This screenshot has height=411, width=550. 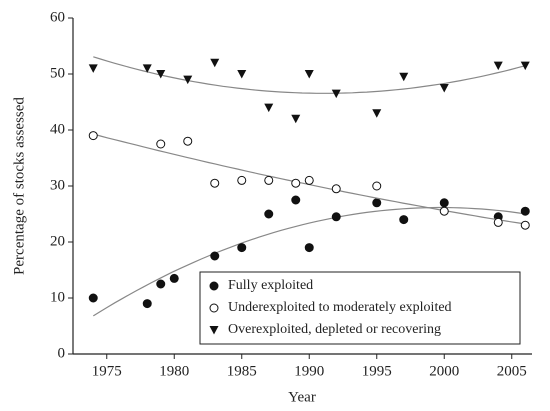 I want to click on legend-box, so click(x=360, y=308).